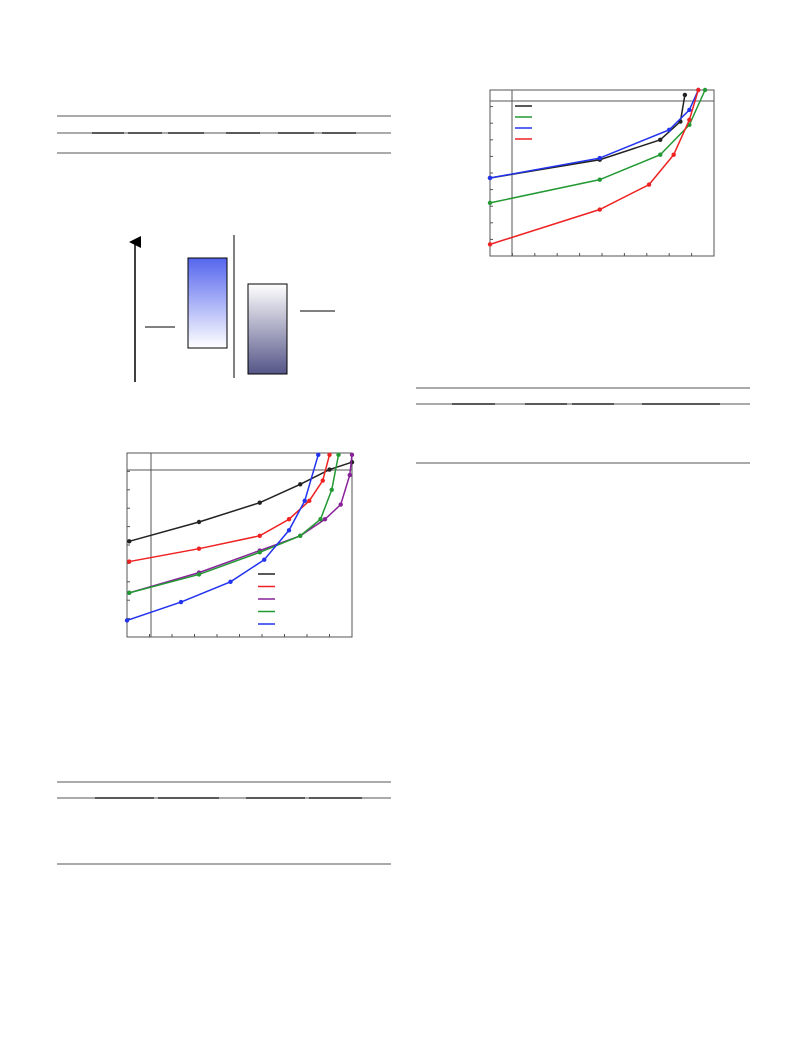 Image resolution: width=793 pixels, height=1057 pixels. Describe the element at coordinates (232, 308) in the screenshot. I see `band-diagram` at that location.